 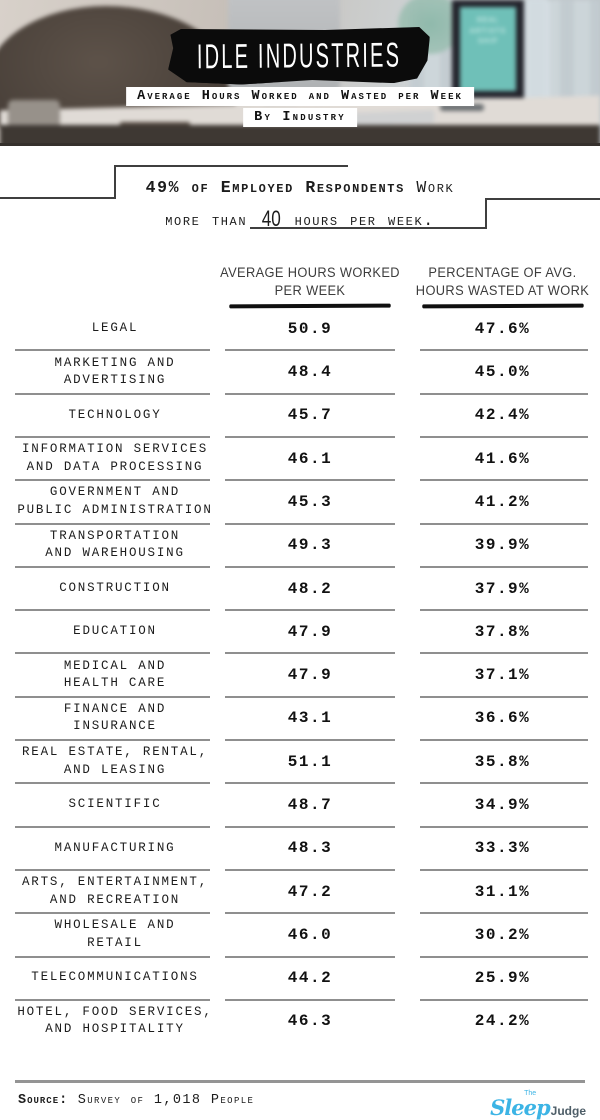 What do you see at coordinates (271, 219) in the screenshot?
I see `callout-hours-number: 40` at bounding box center [271, 219].